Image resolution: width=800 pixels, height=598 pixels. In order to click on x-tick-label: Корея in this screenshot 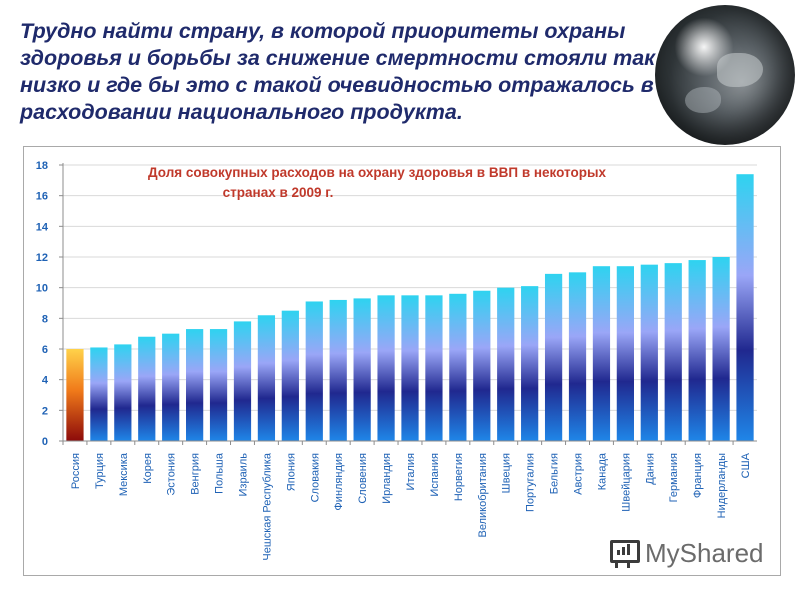, I will do `click(148, 468)`.